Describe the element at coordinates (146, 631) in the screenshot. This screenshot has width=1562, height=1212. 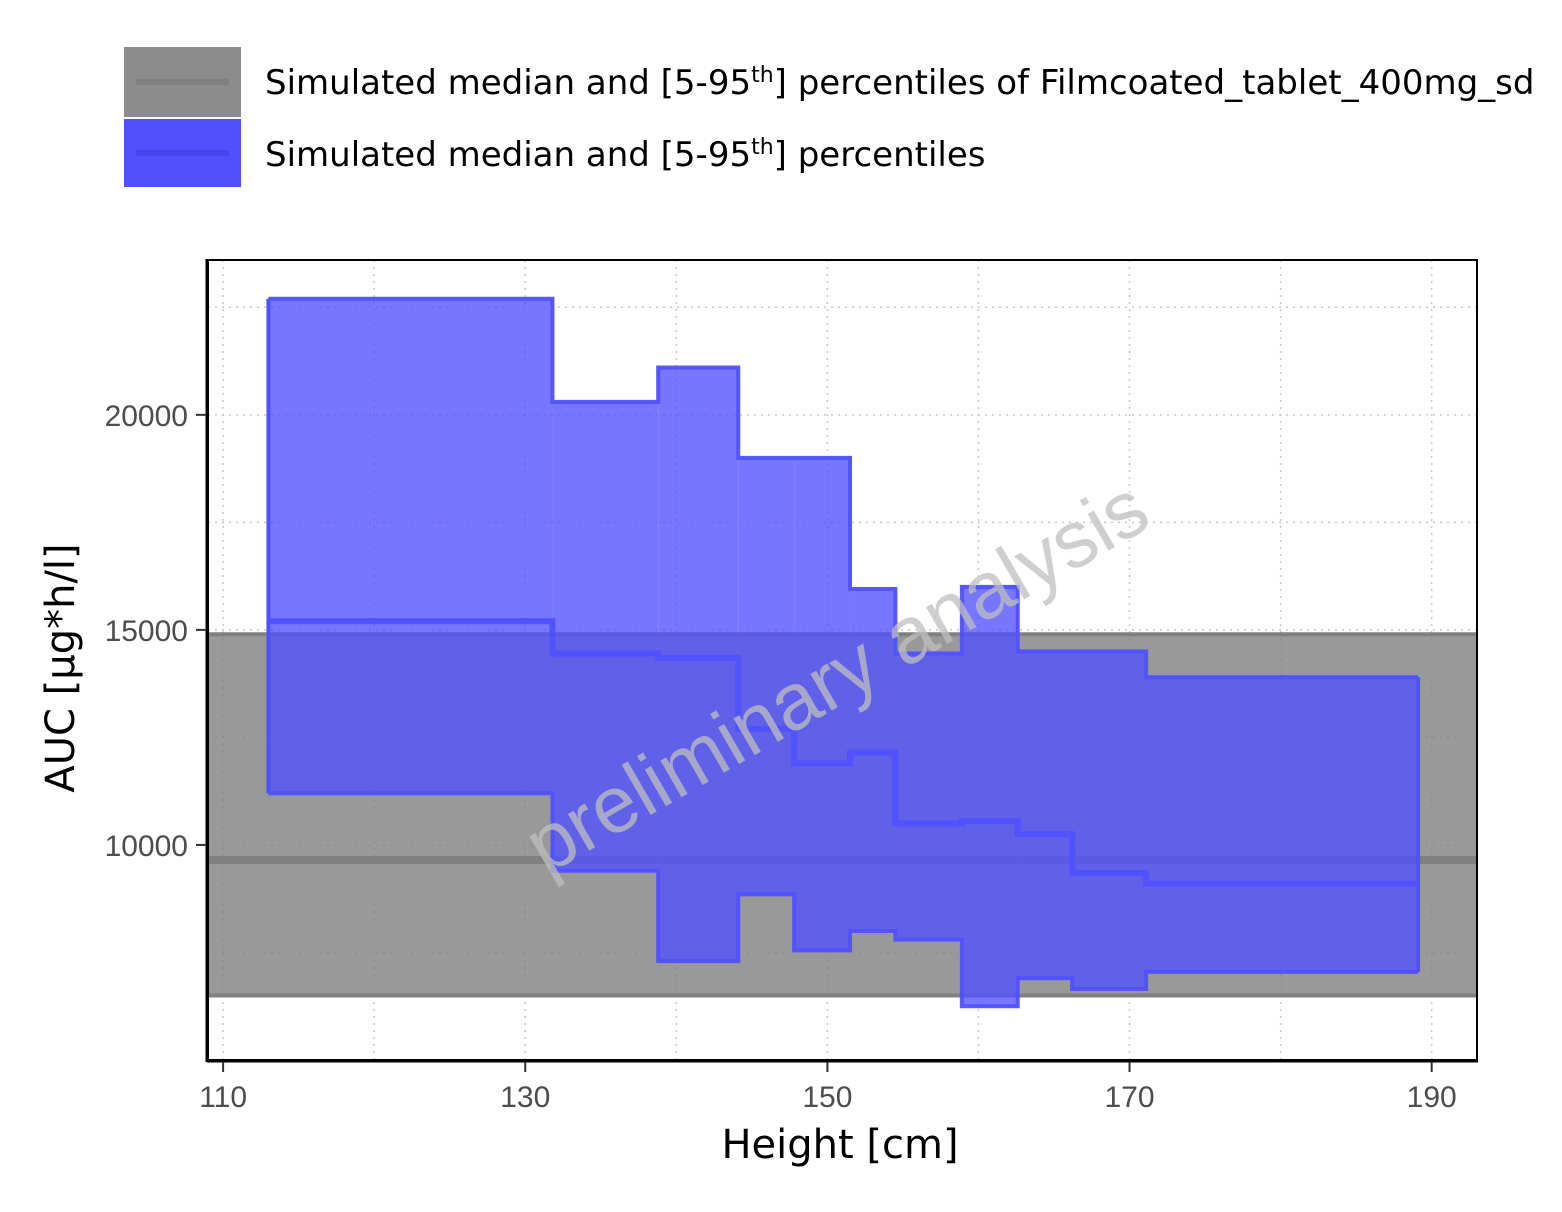
I see `y-tick-label: 15000` at that location.